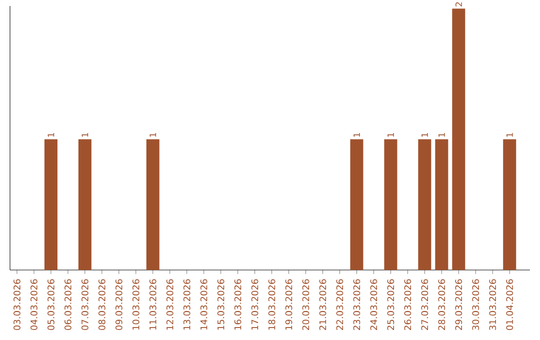 This screenshot has height=340, width=540. I want to click on x-tick-label: 21.03.2026, so click(322, 304).